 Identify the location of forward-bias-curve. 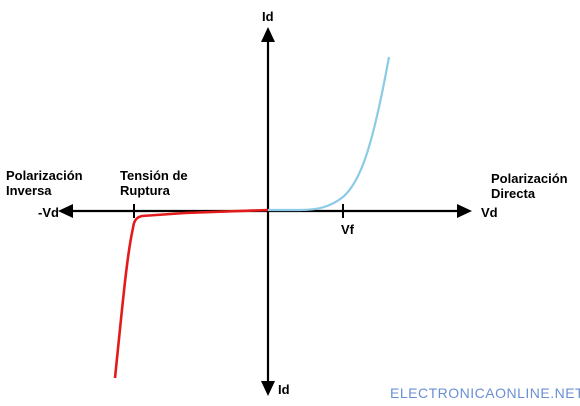
(329, 134).